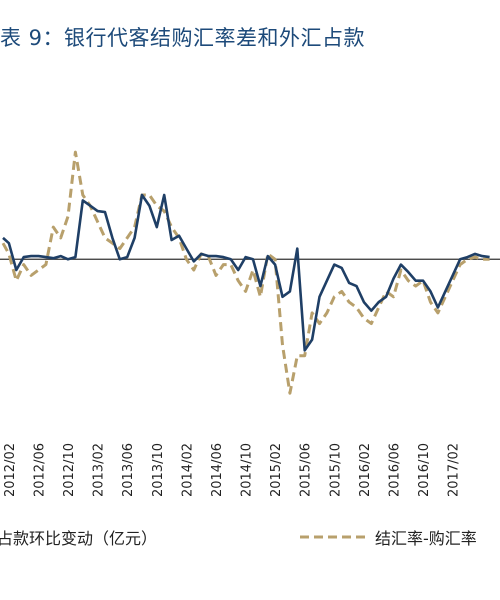 The width and height of the screenshot is (500, 600). What do you see at coordinates (426, 538) in the screenshot?
I see `legend-label-settlement-spread: 结汇率-购汇率` at bounding box center [426, 538].